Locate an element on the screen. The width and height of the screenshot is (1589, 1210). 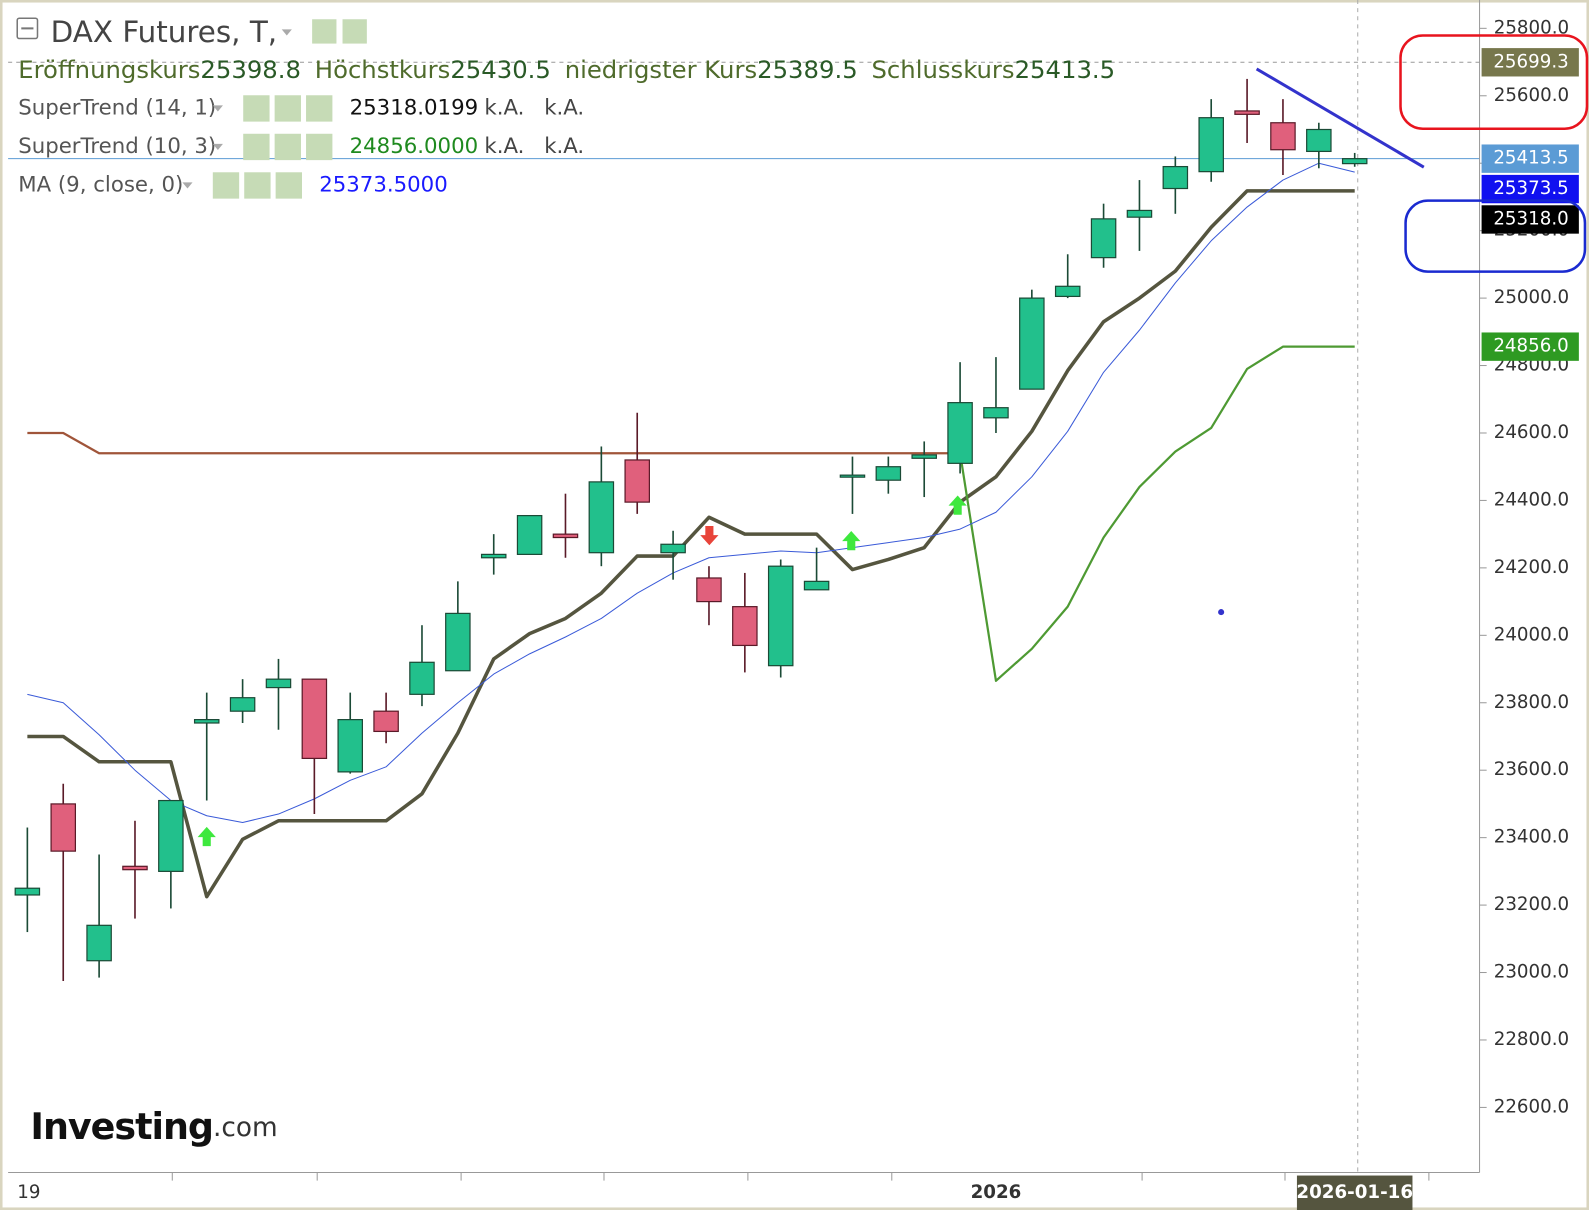
y-tick-label: 23800.0 is located at coordinates (1531, 702).